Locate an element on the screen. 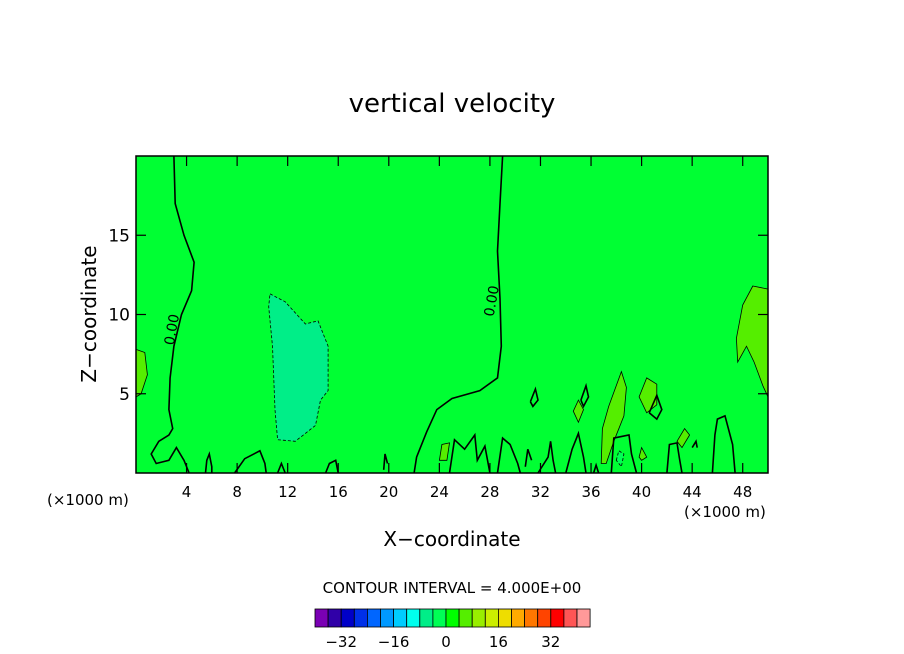 The height and width of the screenshot is (654, 904). colorbar: CONTOUR INTERVAL = 4.000E+00 −32 −16 0 16 32 is located at coordinates (452, 615).